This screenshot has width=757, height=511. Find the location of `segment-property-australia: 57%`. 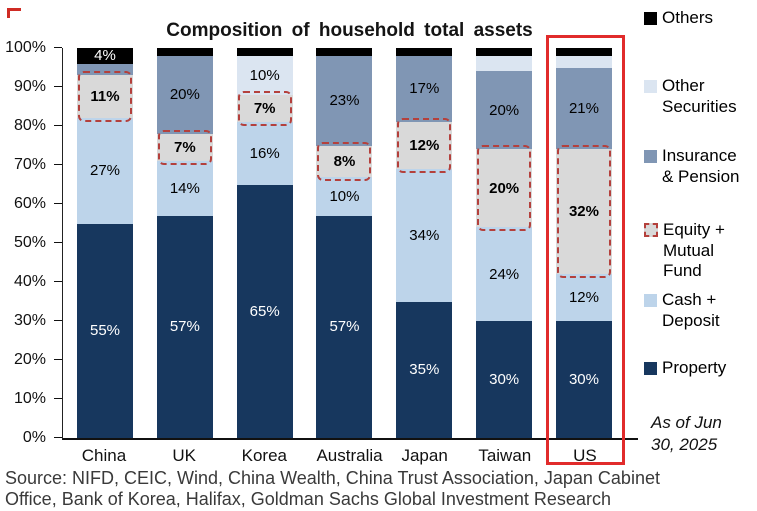

segment-property-australia: 57% is located at coordinates (344, 326).